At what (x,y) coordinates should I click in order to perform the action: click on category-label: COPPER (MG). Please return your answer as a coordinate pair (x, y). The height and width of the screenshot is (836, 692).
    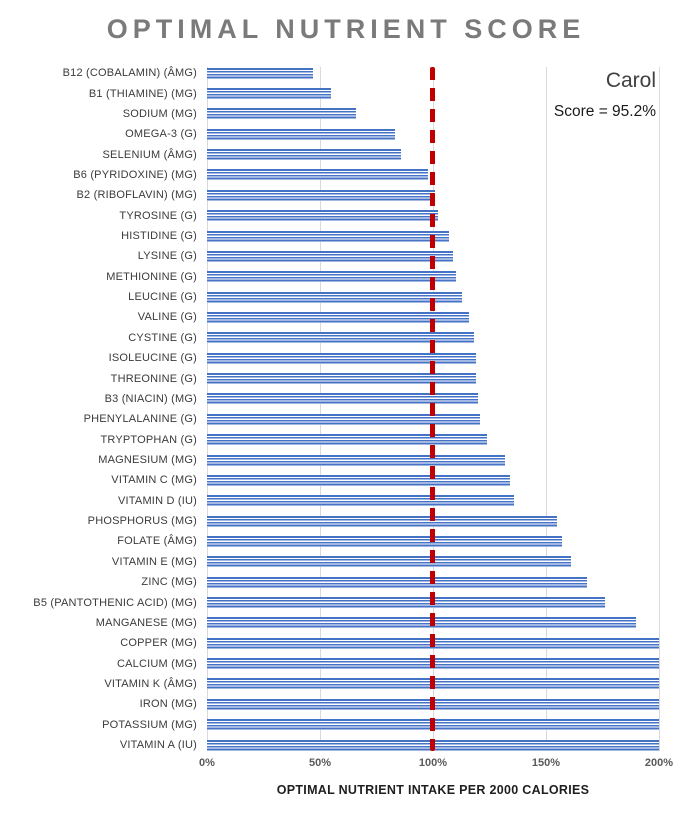
    Looking at the image, I should click on (158, 643).